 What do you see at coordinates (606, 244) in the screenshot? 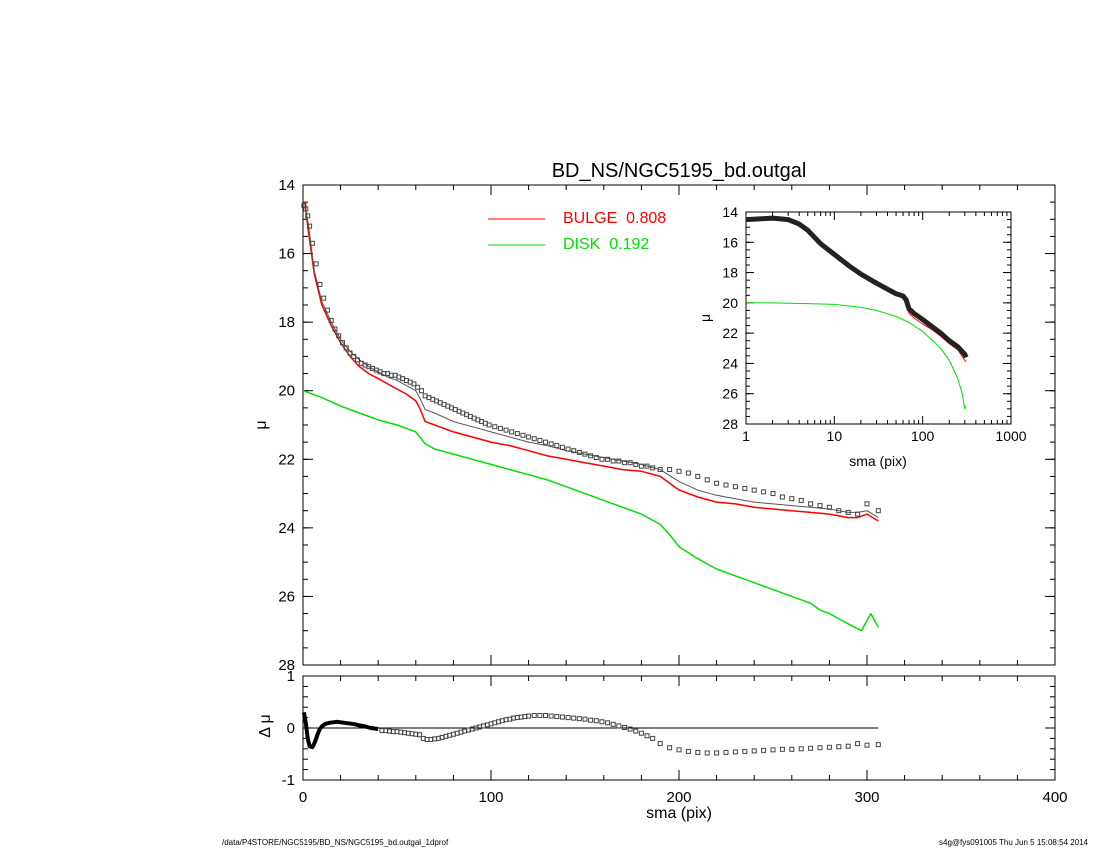
I see `legend-disk-label: DISK 0.192` at bounding box center [606, 244].